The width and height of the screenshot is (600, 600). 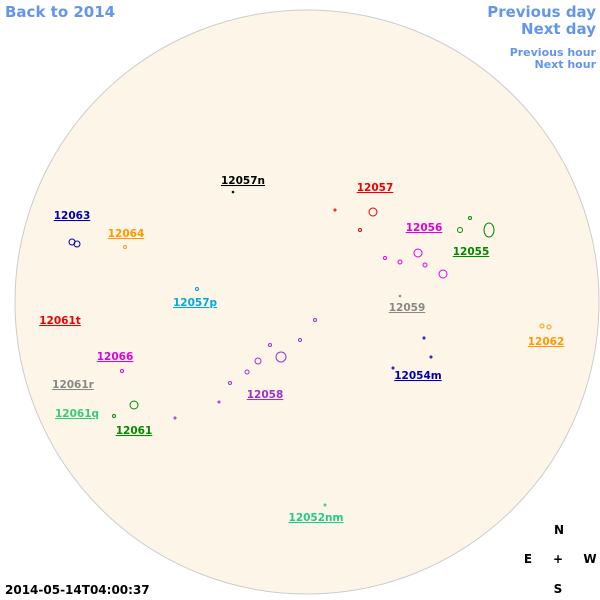 What do you see at coordinates (471, 252) in the screenshot?
I see `region-label: 12055` at bounding box center [471, 252].